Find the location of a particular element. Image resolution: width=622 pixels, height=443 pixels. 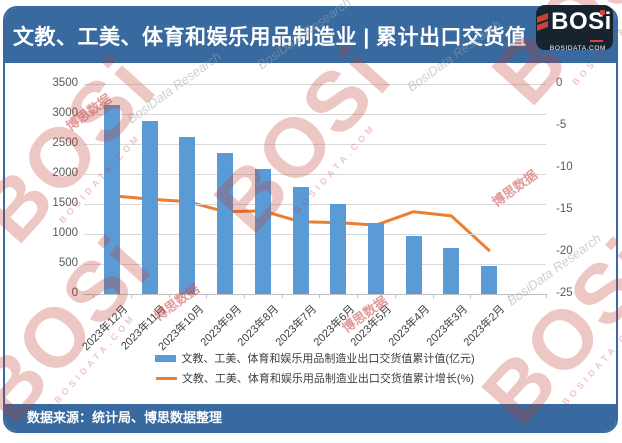

bosi-logo-dot-icon is located at coordinates (602, 12).